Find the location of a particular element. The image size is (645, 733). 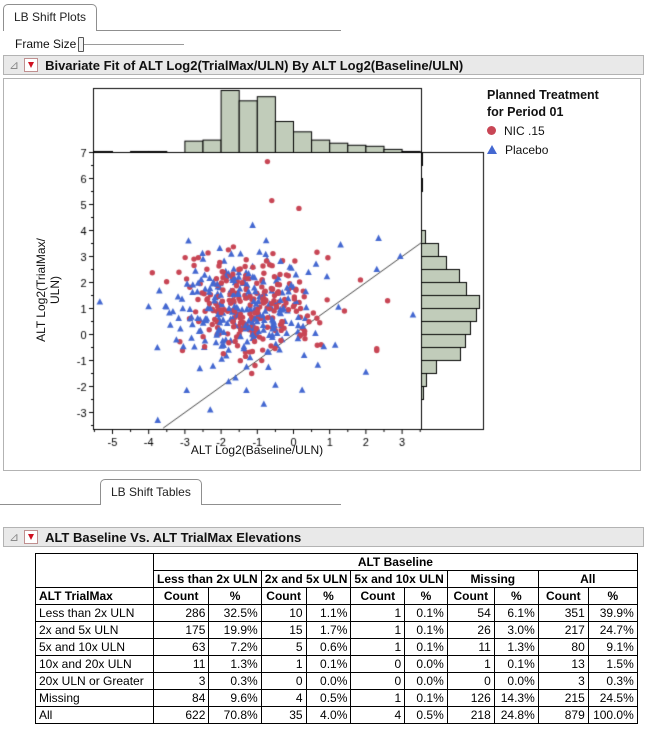

table-cell: 13 is located at coordinates (563, 664).